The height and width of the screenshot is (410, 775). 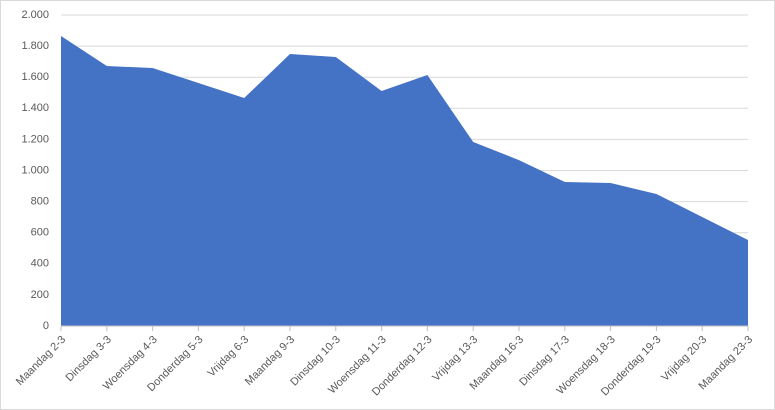 I want to click on y-tick-label: 1.200, so click(x=35, y=139).